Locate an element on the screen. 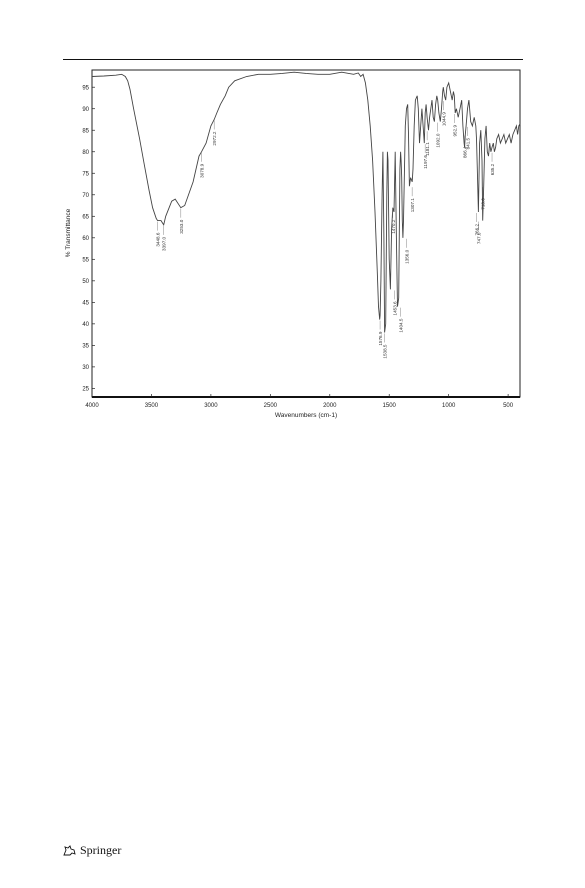 The image size is (585, 888). y-tick-label: 75 is located at coordinates (85, 174).